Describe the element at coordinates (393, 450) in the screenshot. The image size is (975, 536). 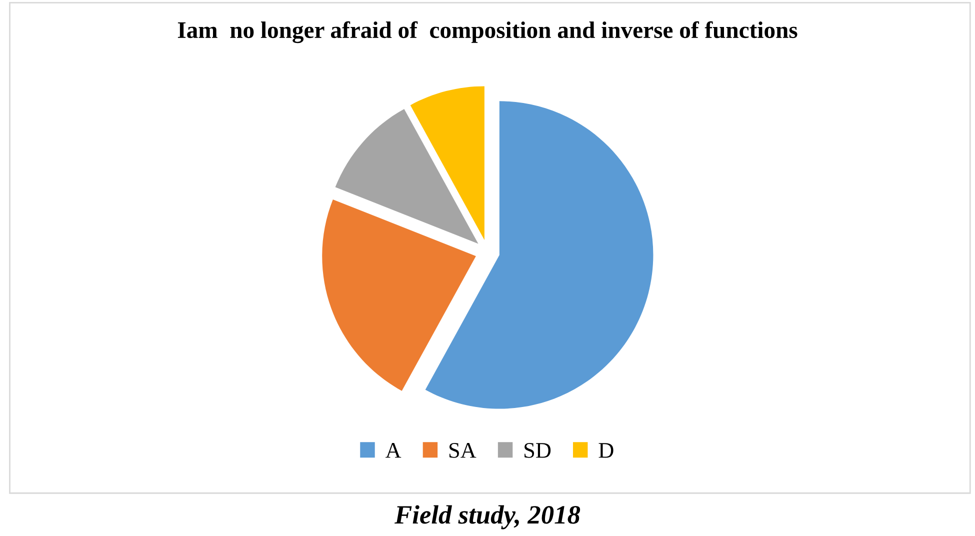
I see `legend-label: A` at that location.